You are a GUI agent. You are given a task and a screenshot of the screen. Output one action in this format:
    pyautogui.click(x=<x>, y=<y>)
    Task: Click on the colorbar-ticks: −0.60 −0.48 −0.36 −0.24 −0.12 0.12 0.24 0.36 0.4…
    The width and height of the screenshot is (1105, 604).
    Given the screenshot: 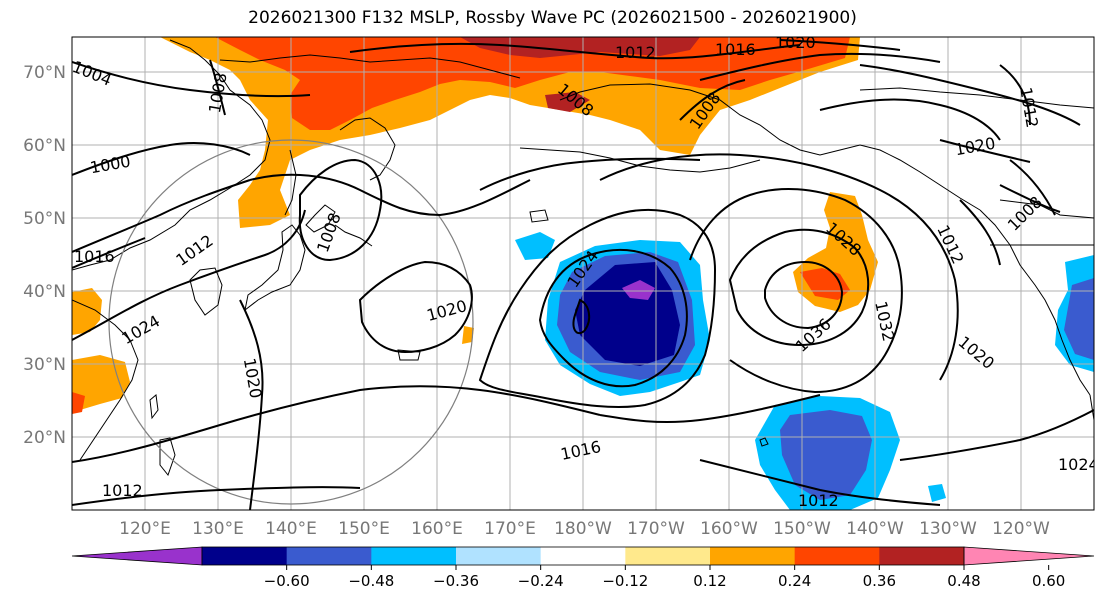 What is the action you would take?
    pyautogui.click(x=664, y=577)
    